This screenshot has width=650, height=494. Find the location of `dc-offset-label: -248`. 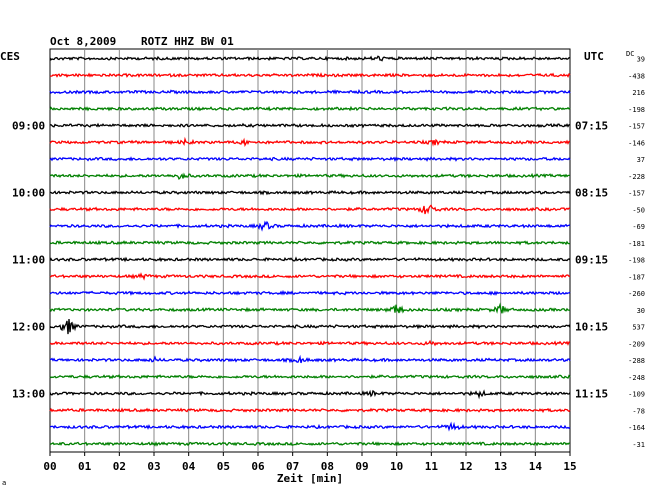

dc-offset-label: -248 is located at coordinates (636, 378).